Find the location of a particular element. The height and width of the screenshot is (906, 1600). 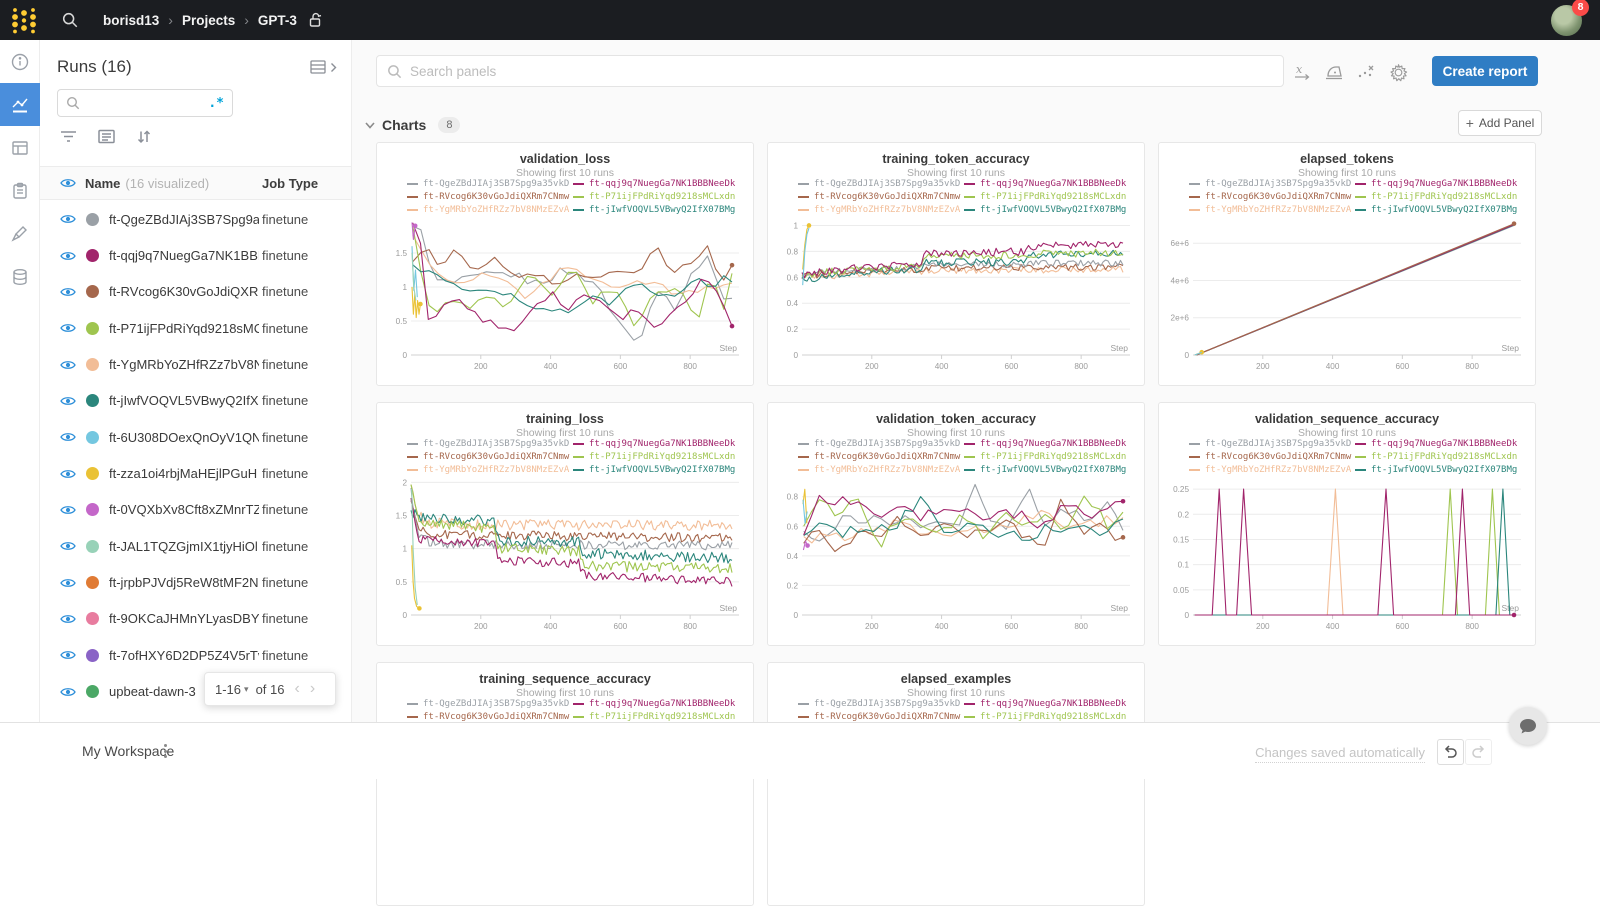

column-job-type: Job Type is located at coordinates (290, 183).